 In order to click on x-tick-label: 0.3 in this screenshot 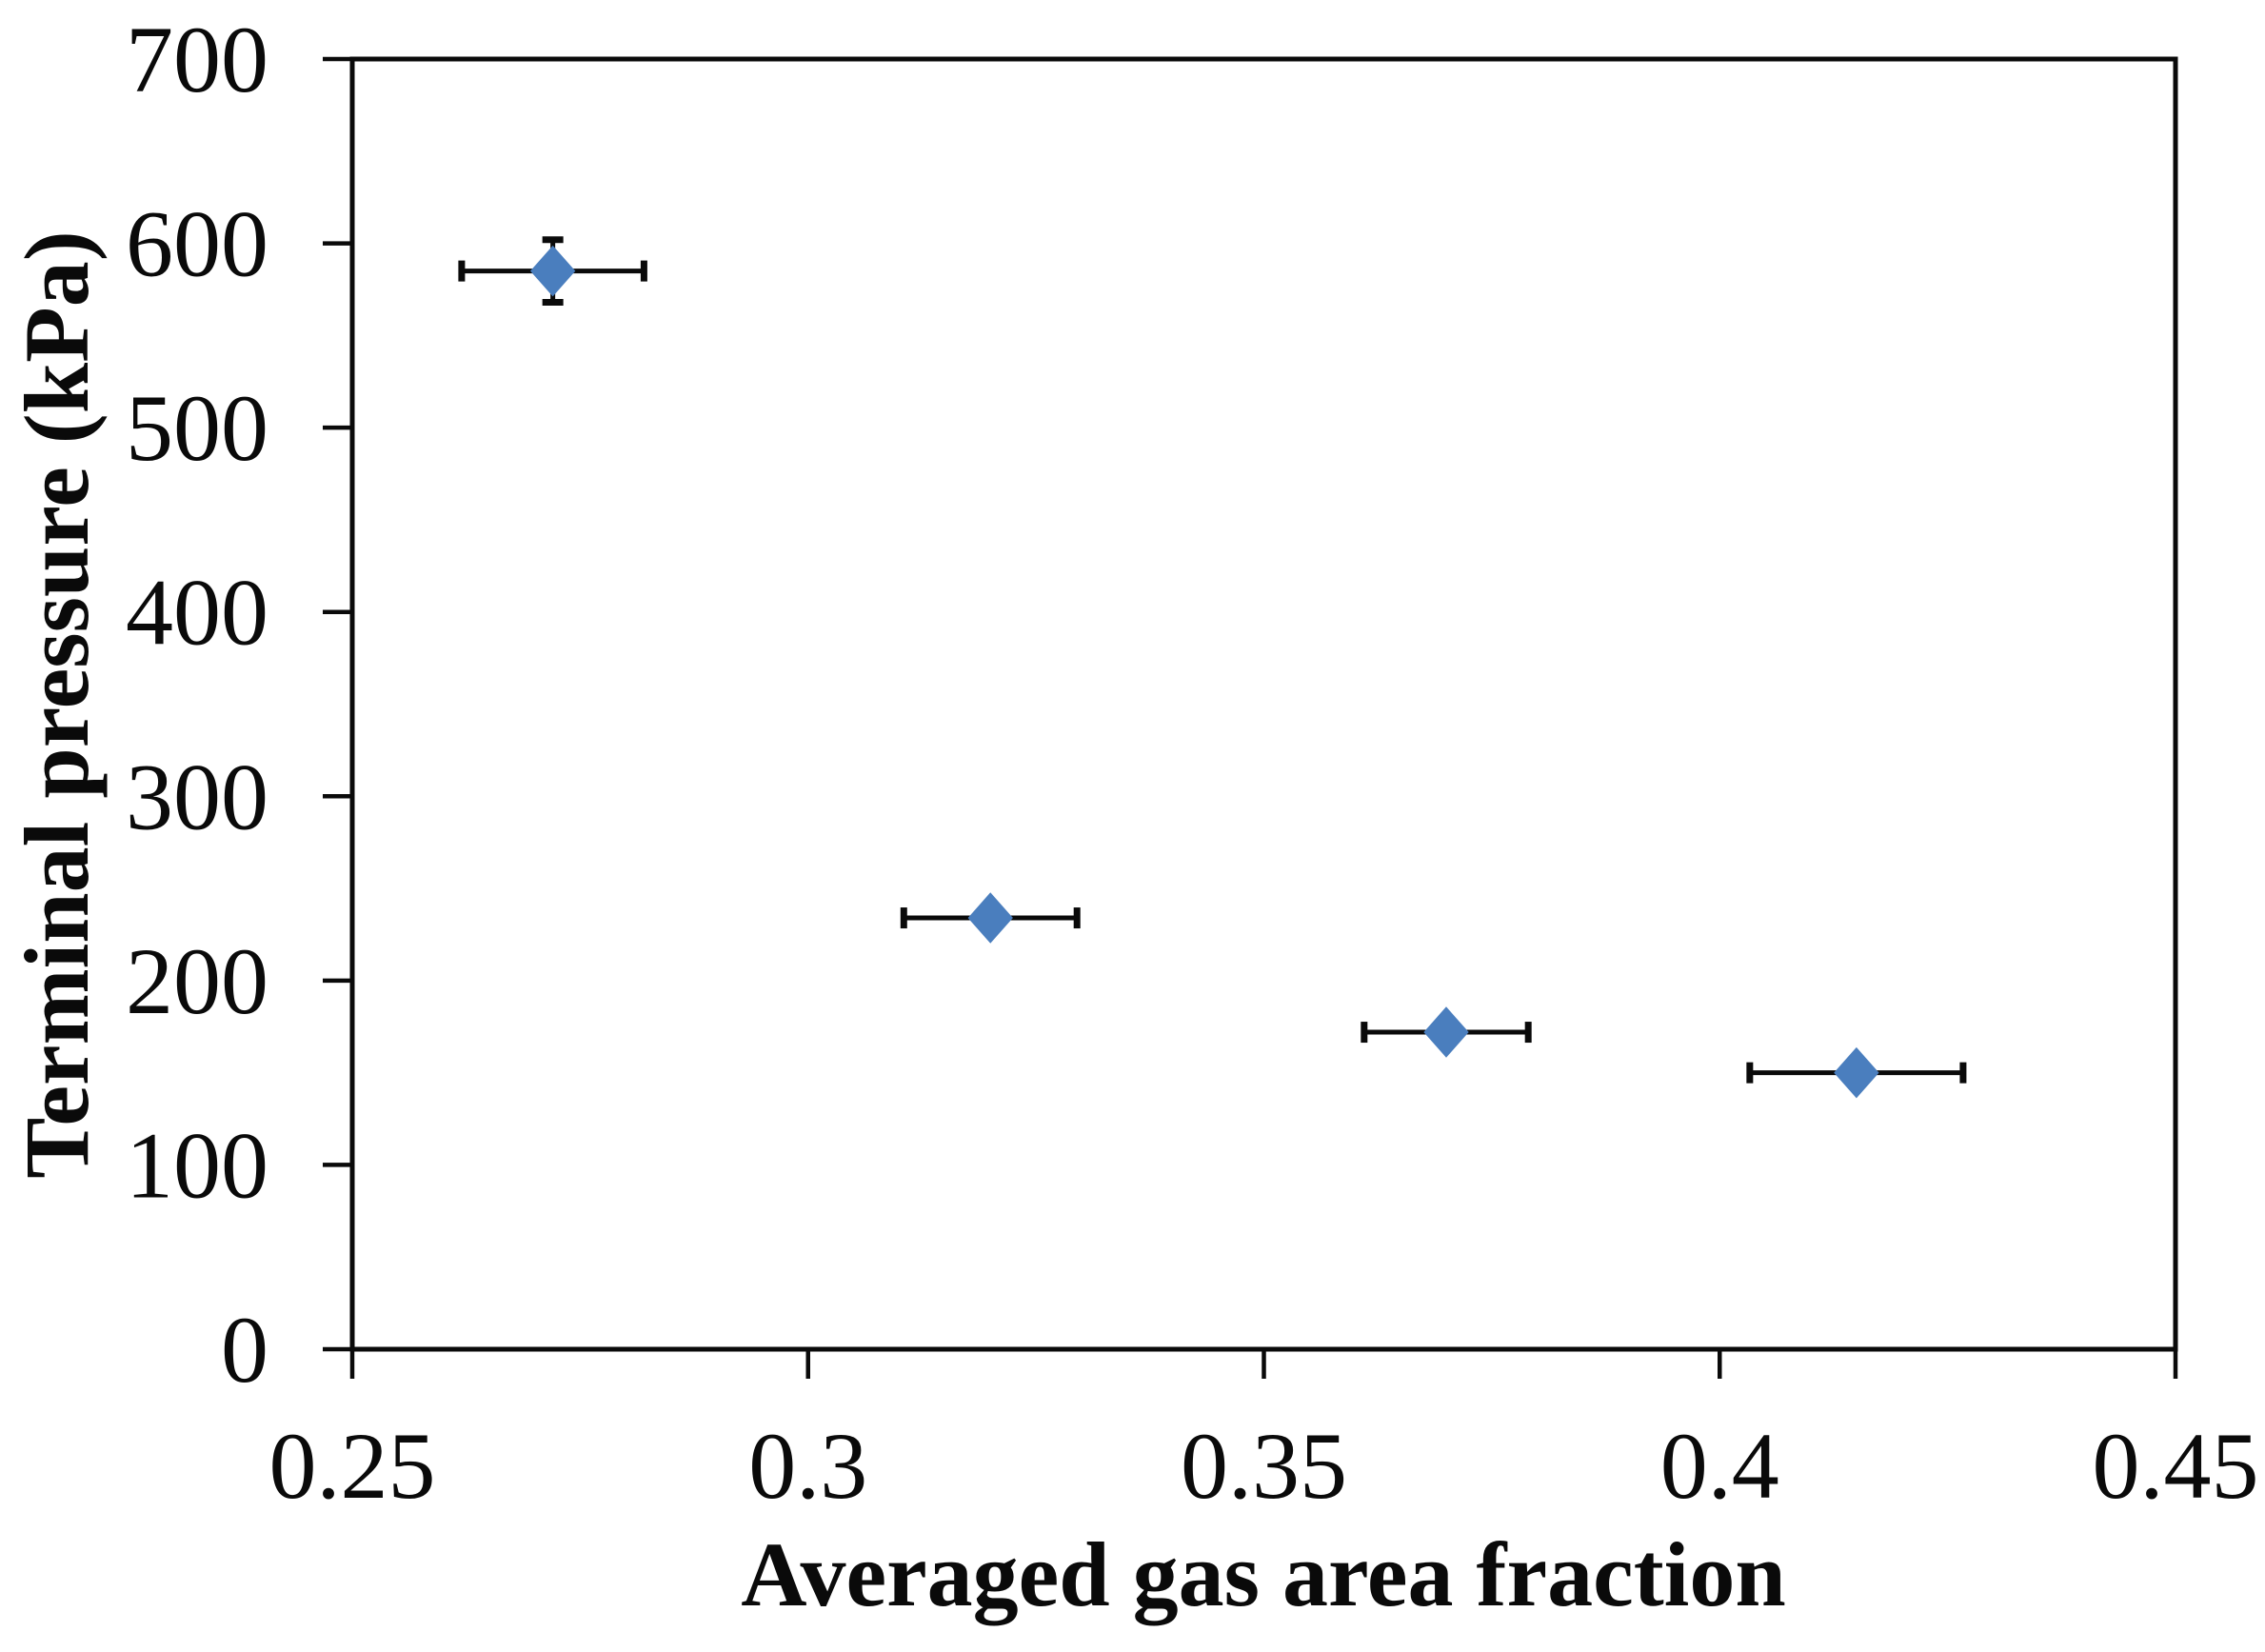, I will do `click(807, 1466)`.